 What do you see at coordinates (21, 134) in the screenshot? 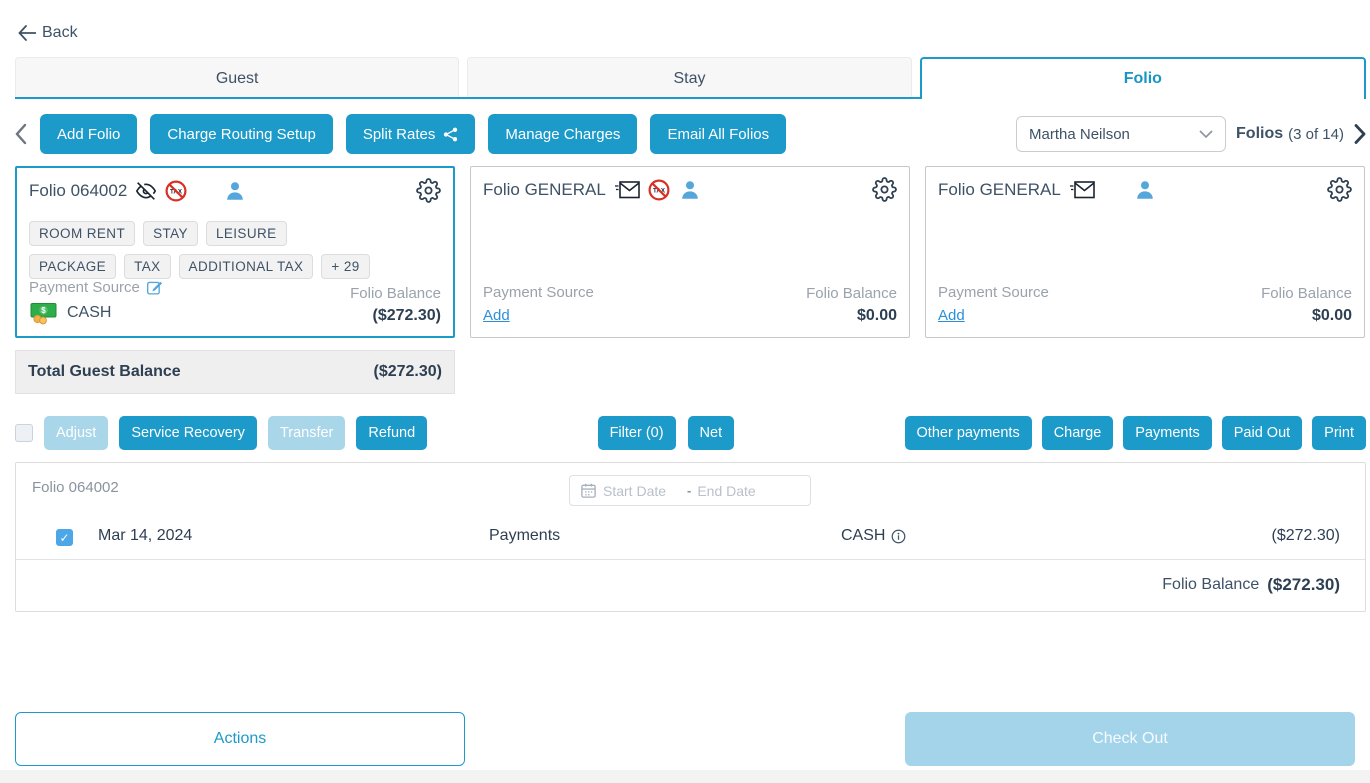
I see `scroll-folios-left-icon` at bounding box center [21, 134].